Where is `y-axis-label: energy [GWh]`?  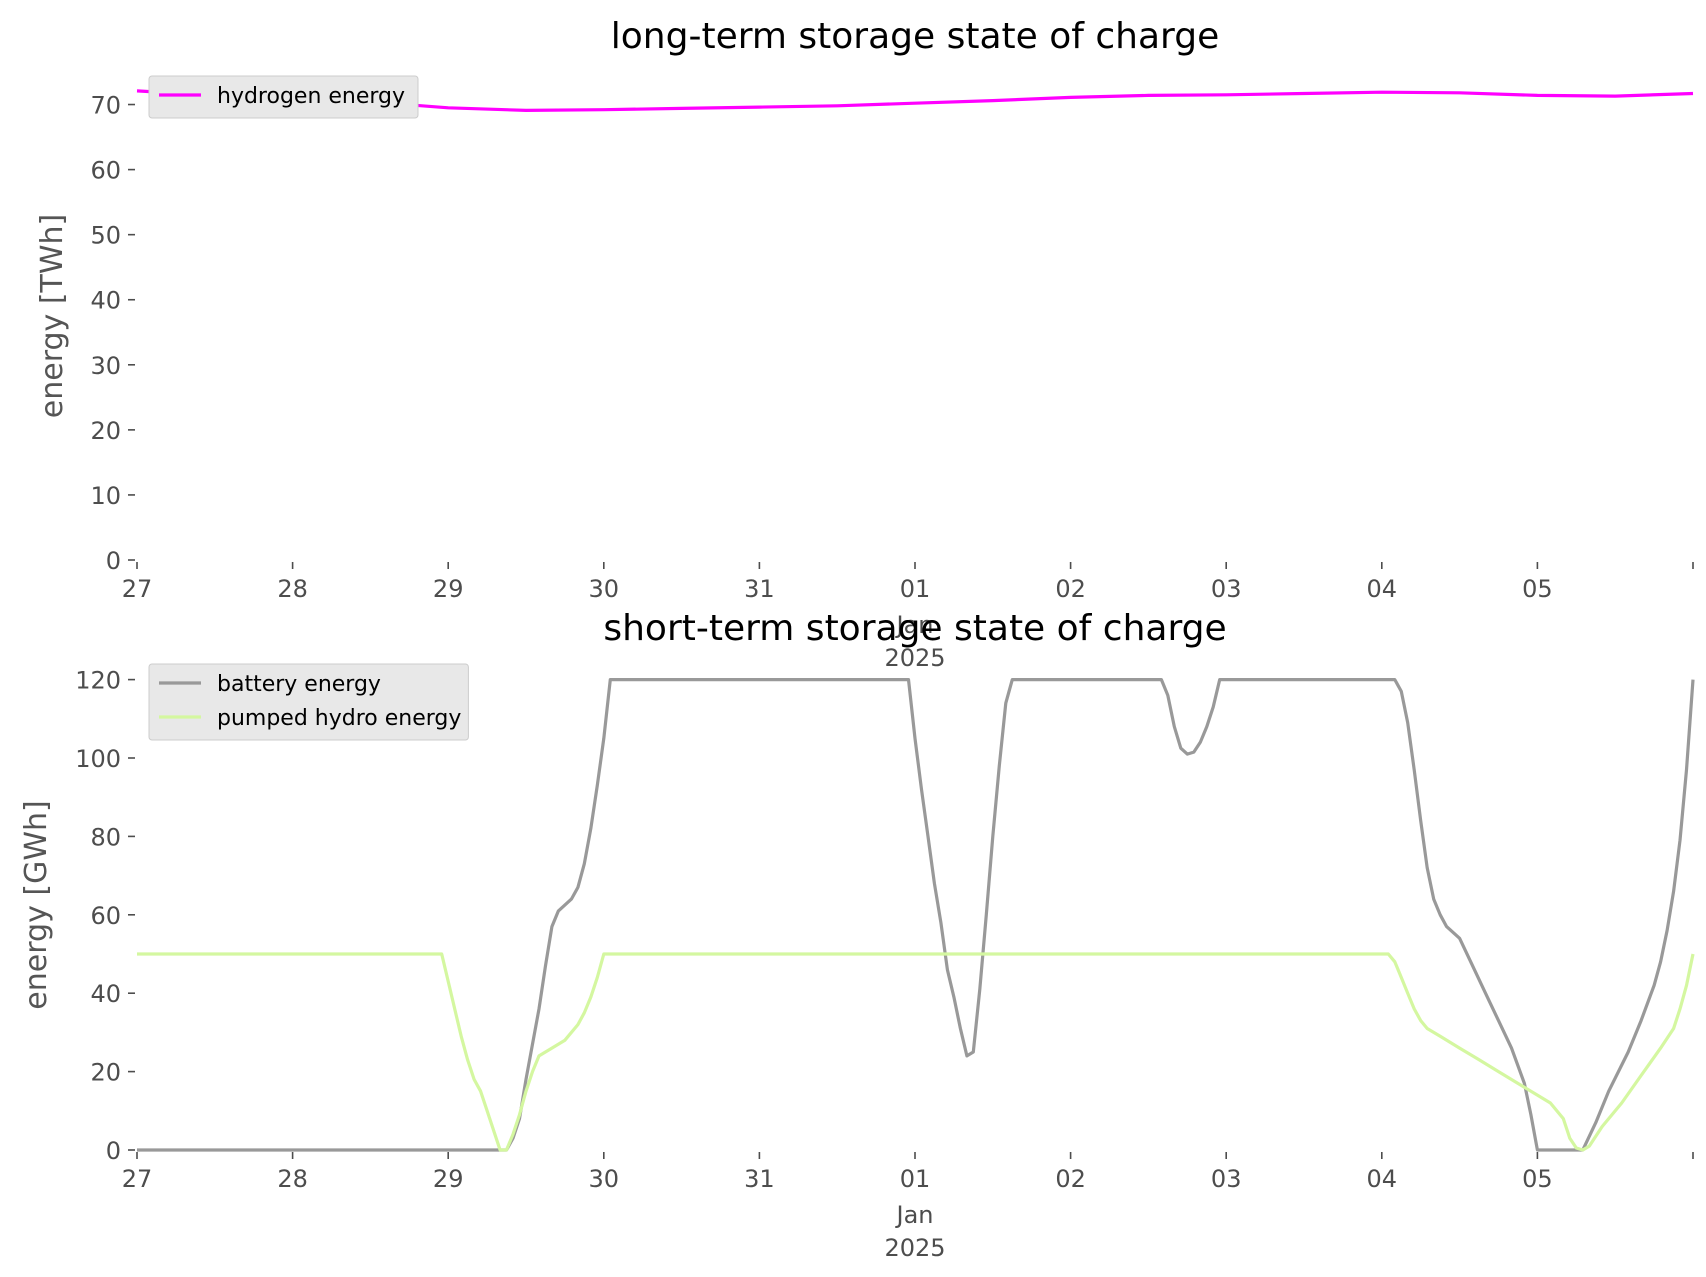
y-axis-label: energy [GWh] is located at coordinates (36, 904).